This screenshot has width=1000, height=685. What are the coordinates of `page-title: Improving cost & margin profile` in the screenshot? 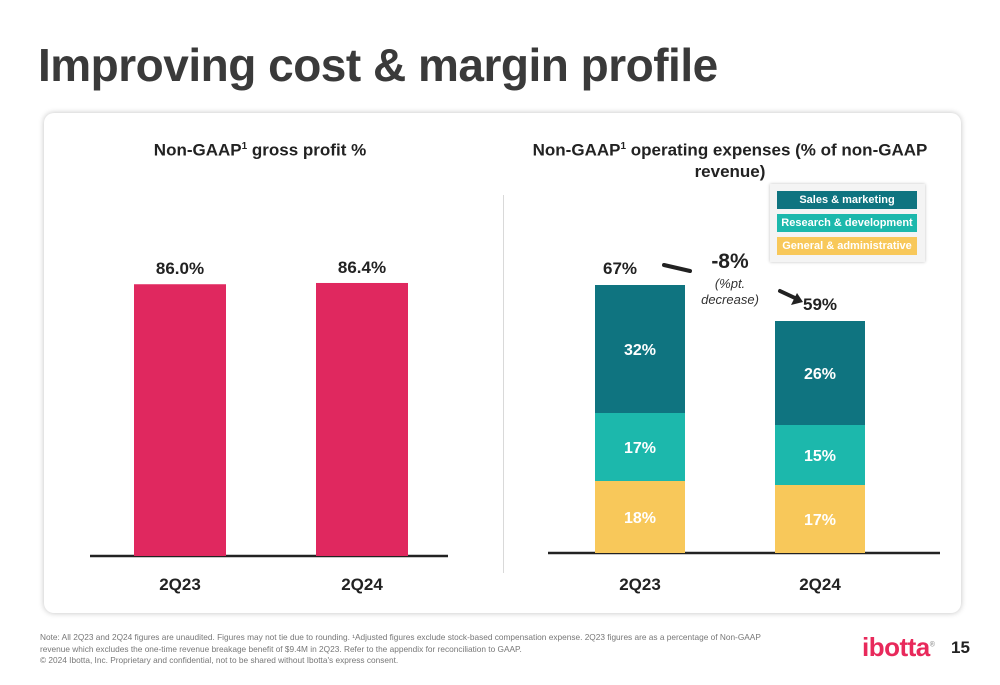 It's located at (378, 65).